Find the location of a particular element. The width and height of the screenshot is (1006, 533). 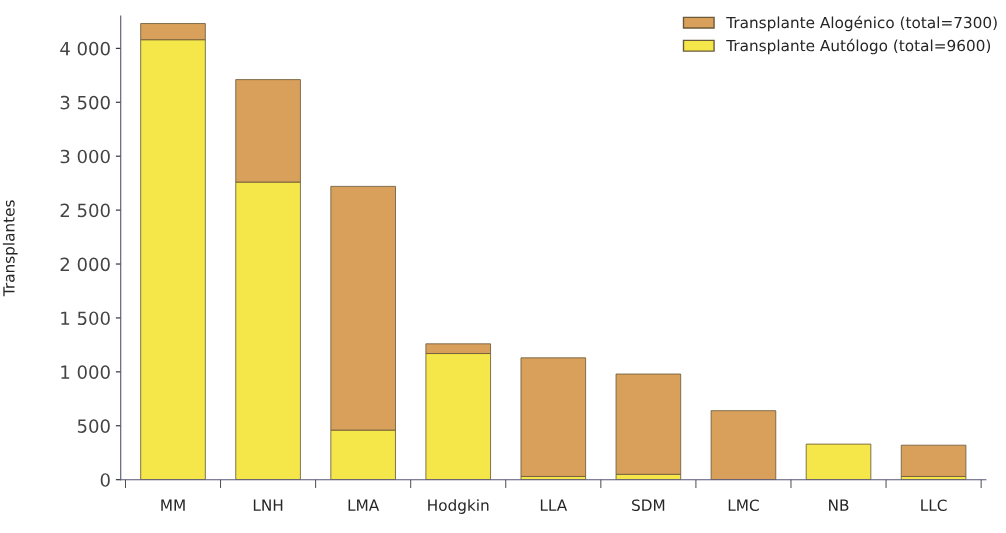

legend-label: Transplante Autólogo (total=9600) is located at coordinates (858, 46).